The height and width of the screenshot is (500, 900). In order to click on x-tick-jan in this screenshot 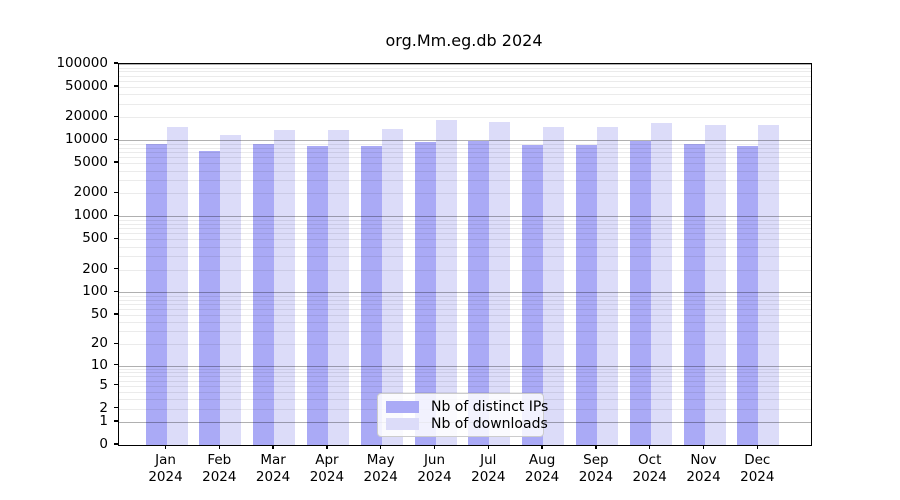, I will do `click(165, 447)`.